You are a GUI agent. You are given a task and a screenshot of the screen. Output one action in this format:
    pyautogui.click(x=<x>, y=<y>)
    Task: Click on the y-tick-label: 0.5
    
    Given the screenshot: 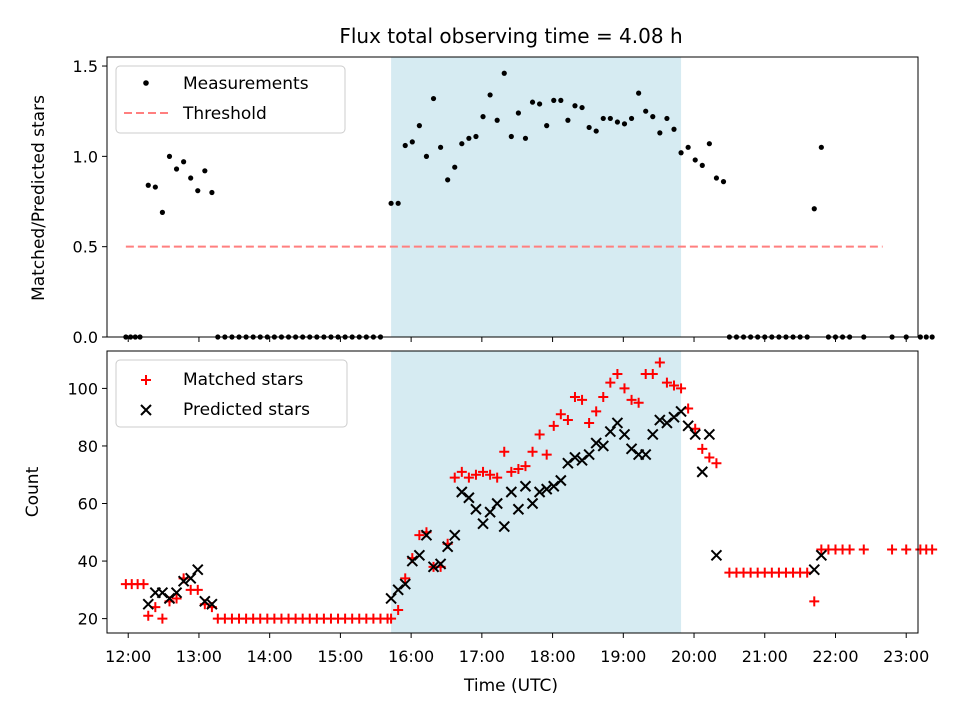 What is the action you would take?
    pyautogui.click(x=85, y=247)
    